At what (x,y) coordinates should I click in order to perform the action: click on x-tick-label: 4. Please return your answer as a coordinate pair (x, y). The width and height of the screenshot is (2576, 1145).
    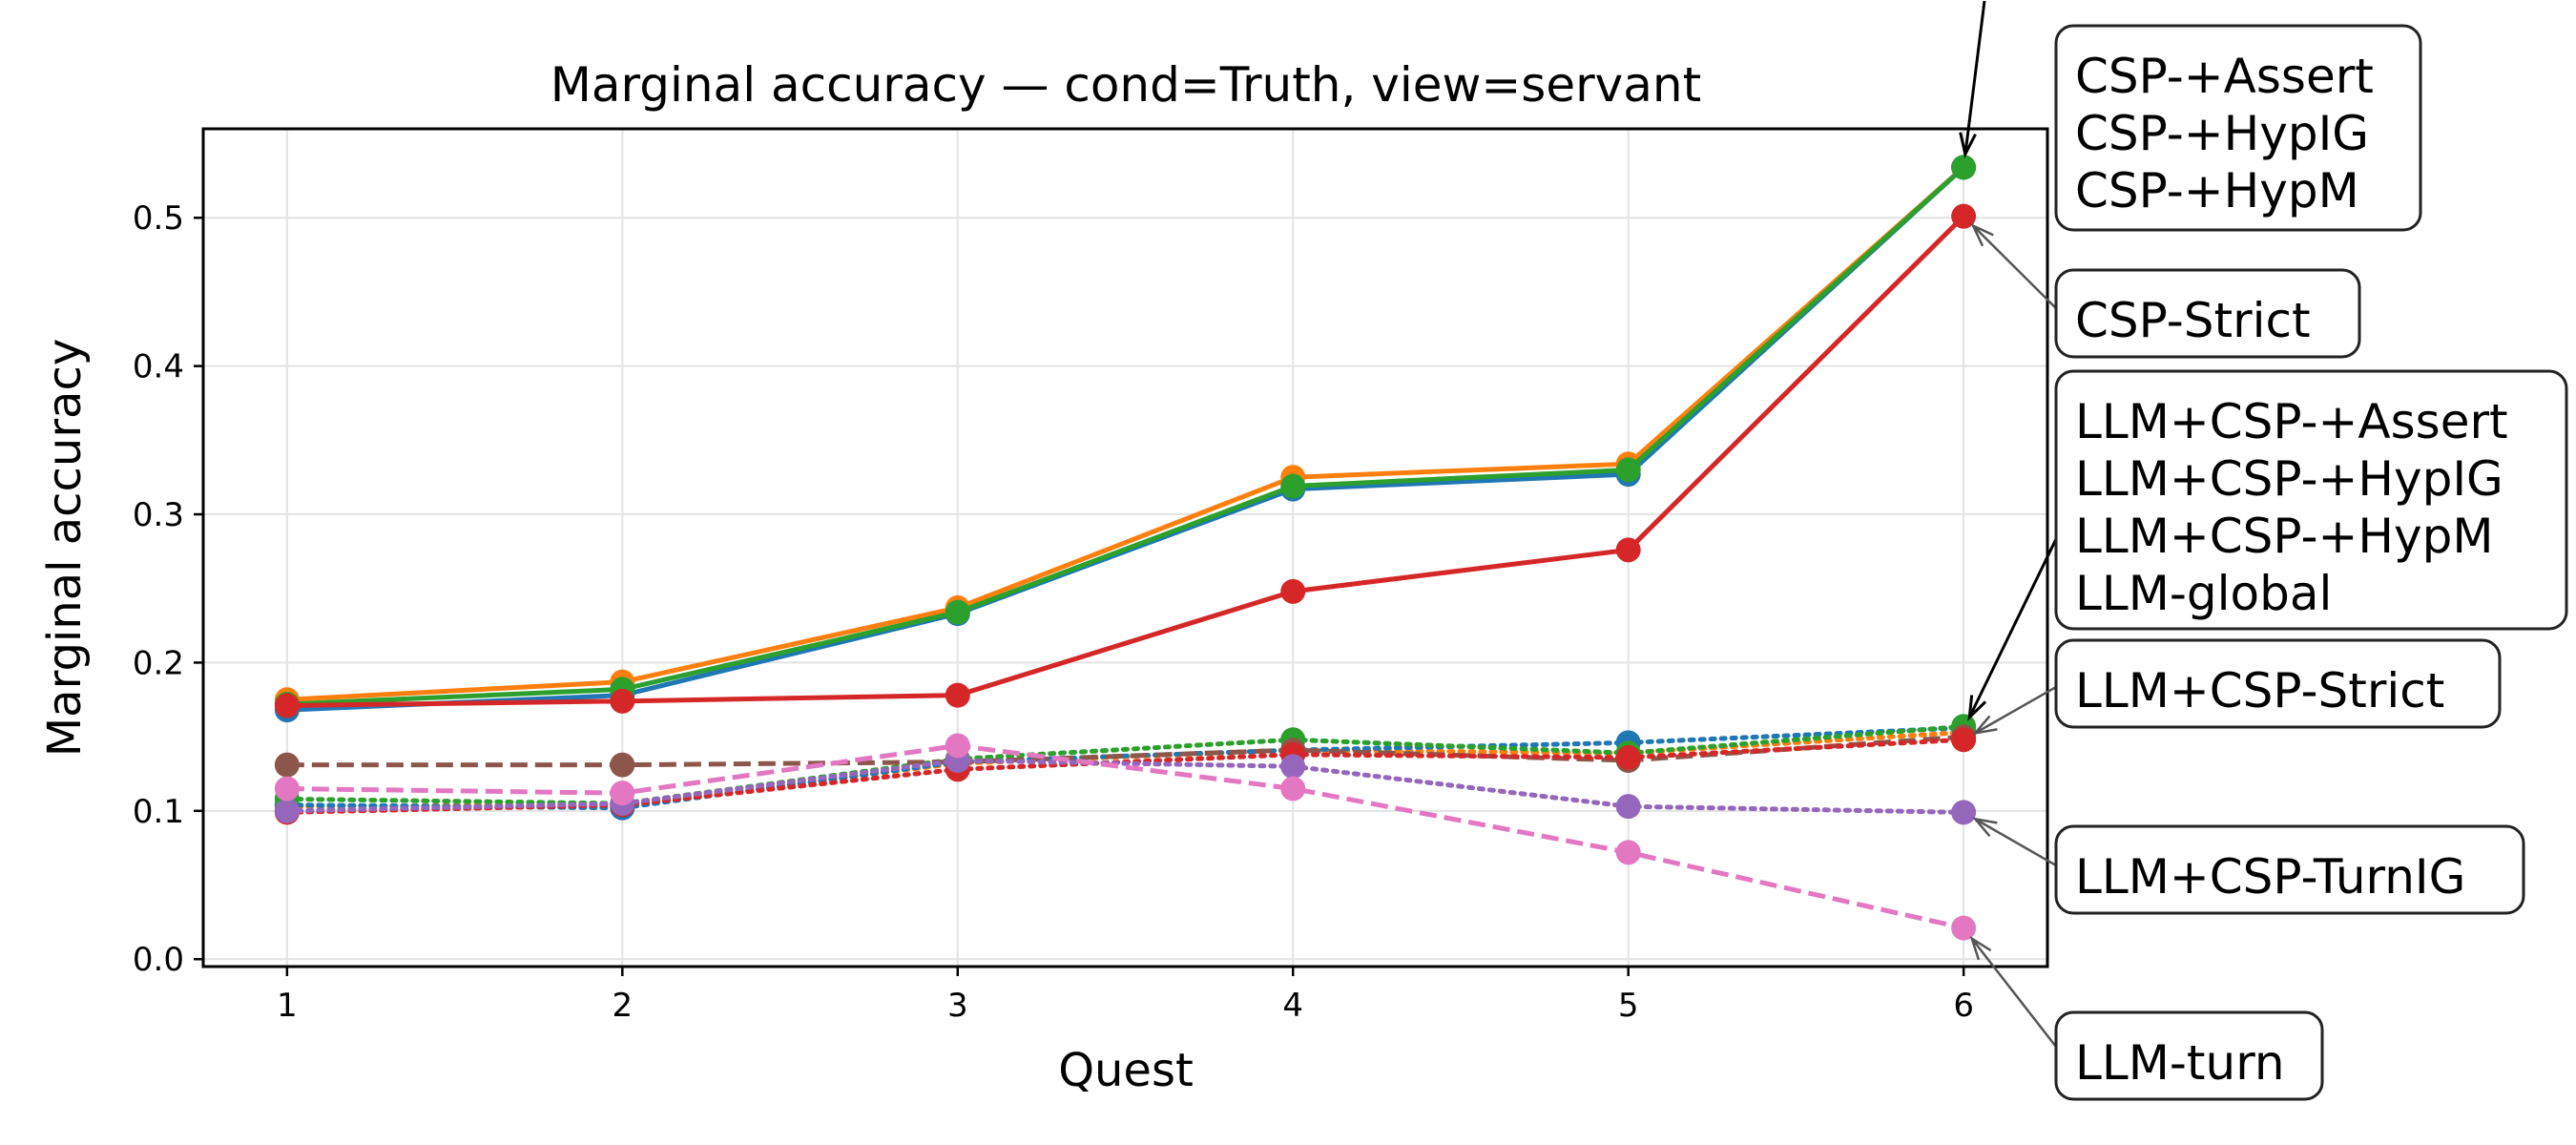
    Looking at the image, I should click on (1292, 1006).